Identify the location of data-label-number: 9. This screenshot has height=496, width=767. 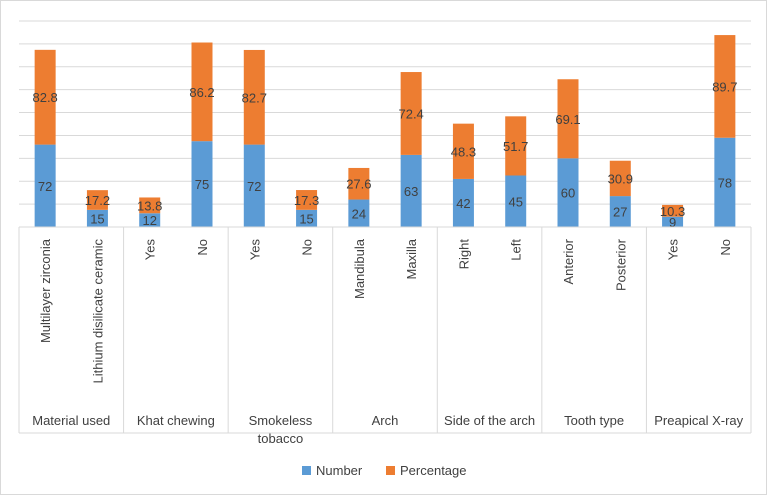
(672, 222).